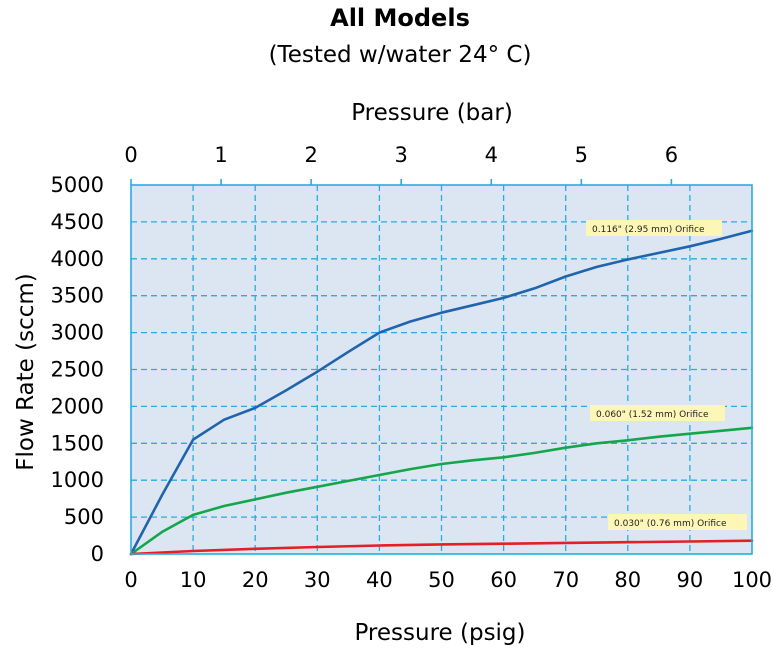 This screenshot has width=774, height=653. Describe the element at coordinates (581, 155) in the screenshot. I see `top-axis-tick-label: 5` at that location.